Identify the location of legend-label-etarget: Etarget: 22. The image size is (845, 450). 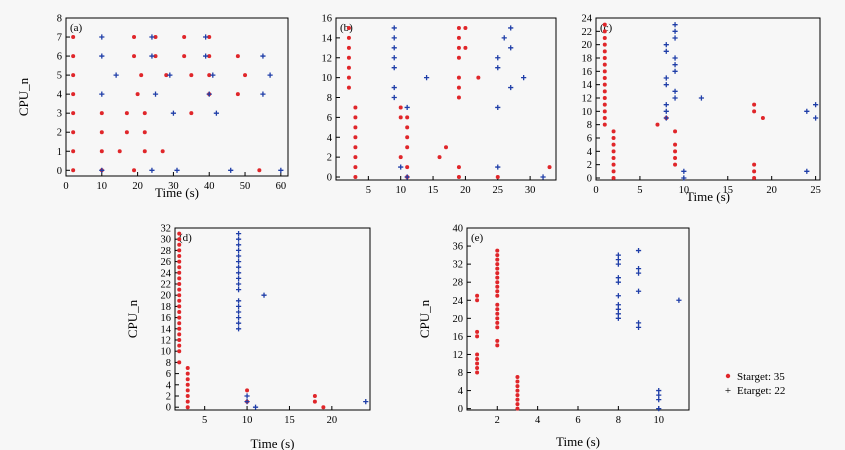
(761, 391).